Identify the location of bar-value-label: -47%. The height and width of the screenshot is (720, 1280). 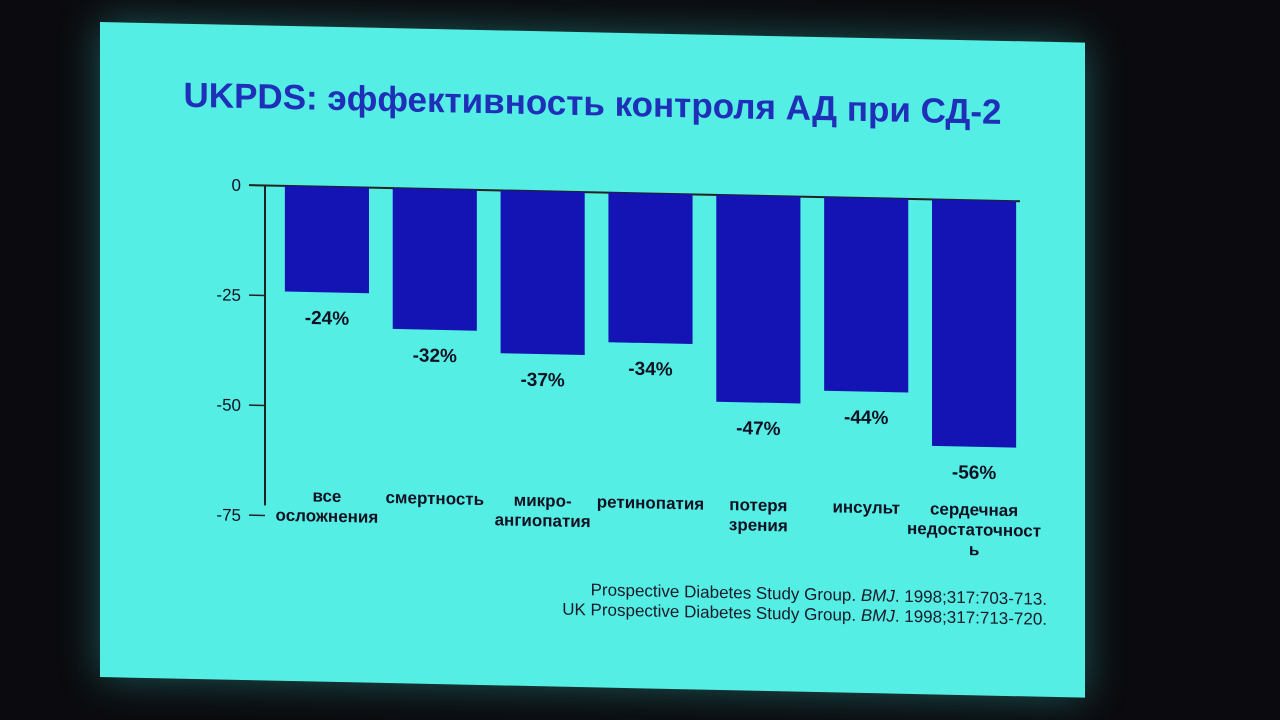
(758, 429).